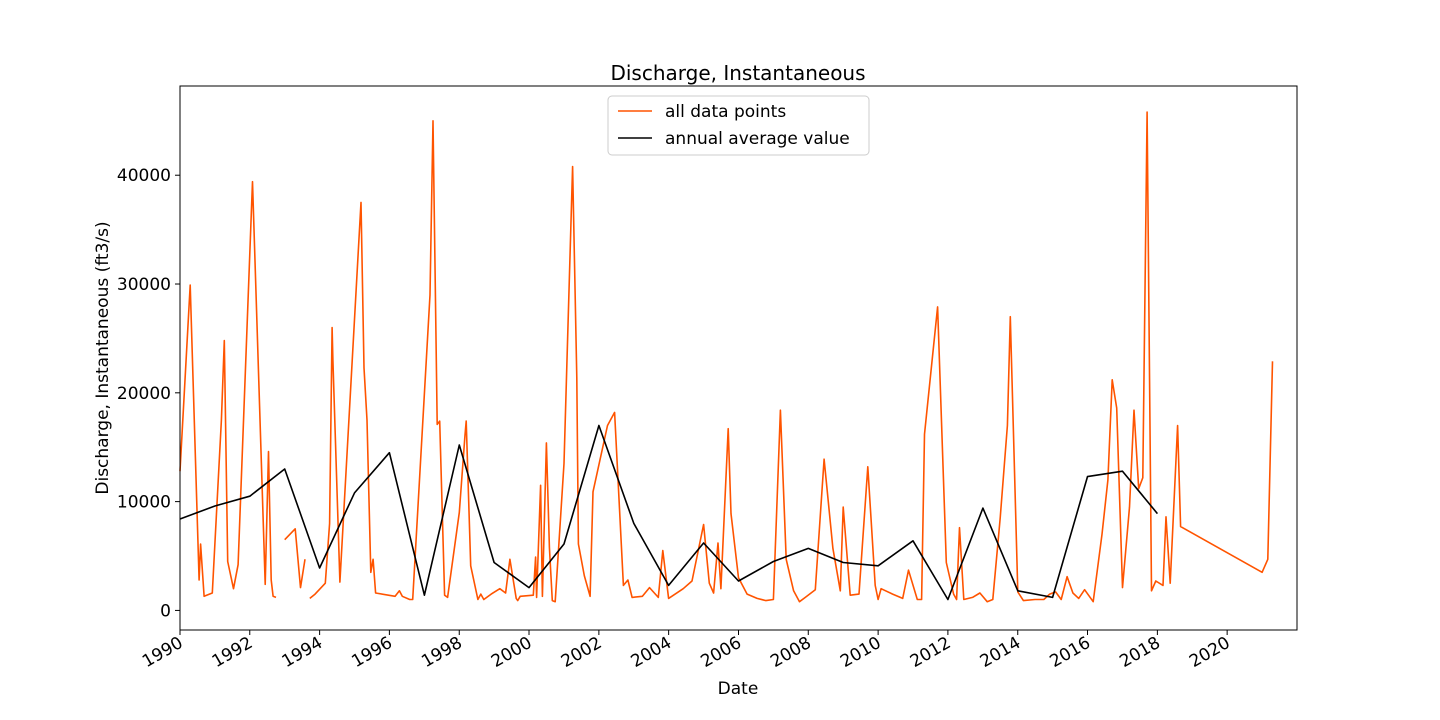 The height and width of the screenshot is (720, 1440). Describe the element at coordinates (1070, 652) in the screenshot. I see `x-tick-label: 2016` at that location.